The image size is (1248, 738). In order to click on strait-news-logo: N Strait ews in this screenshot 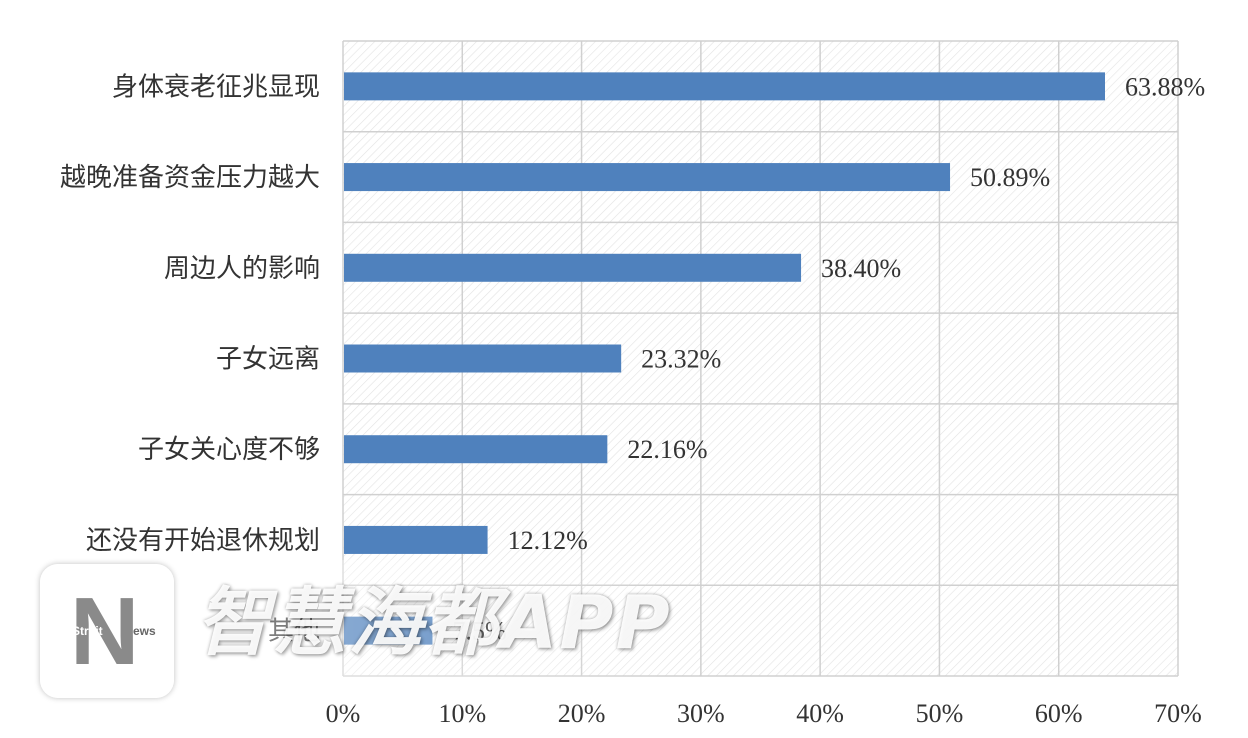, I will do `click(107, 631)`.